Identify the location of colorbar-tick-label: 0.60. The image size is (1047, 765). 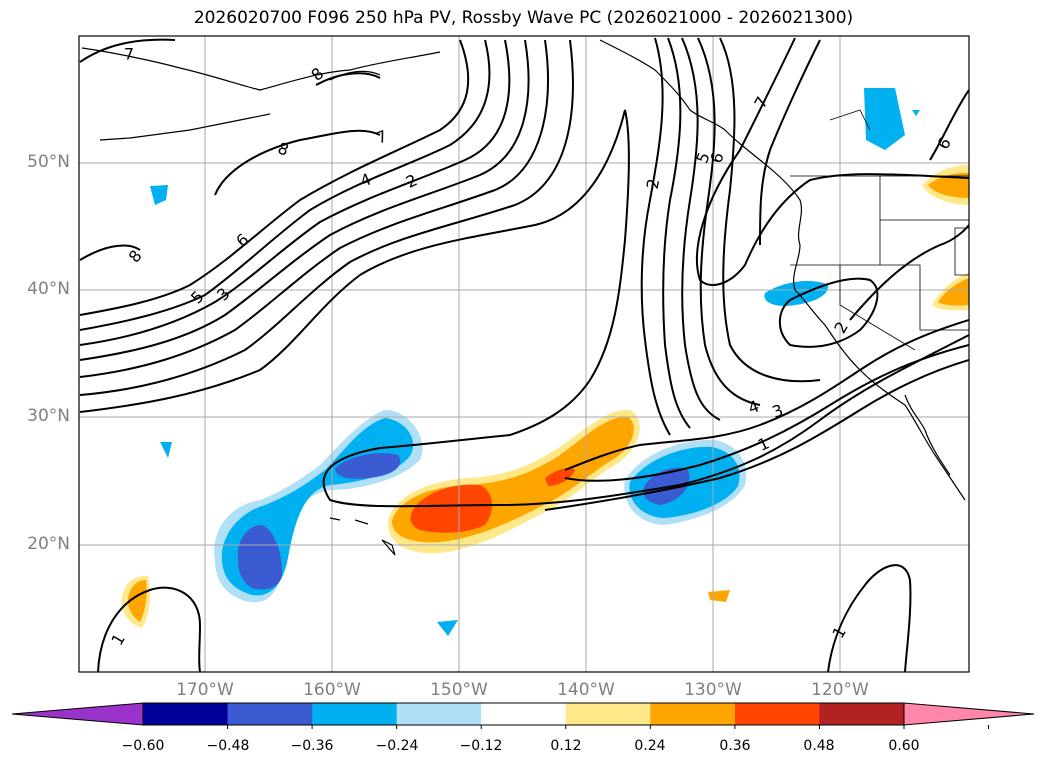
(904, 746).